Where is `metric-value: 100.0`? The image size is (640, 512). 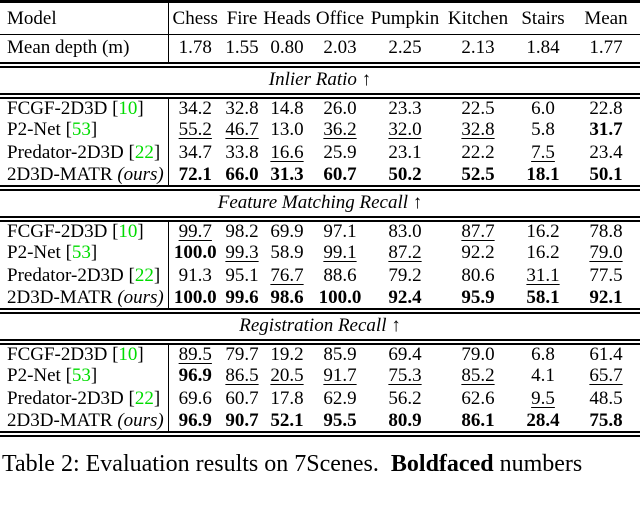
metric-value: 100.0 is located at coordinates (195, 253).